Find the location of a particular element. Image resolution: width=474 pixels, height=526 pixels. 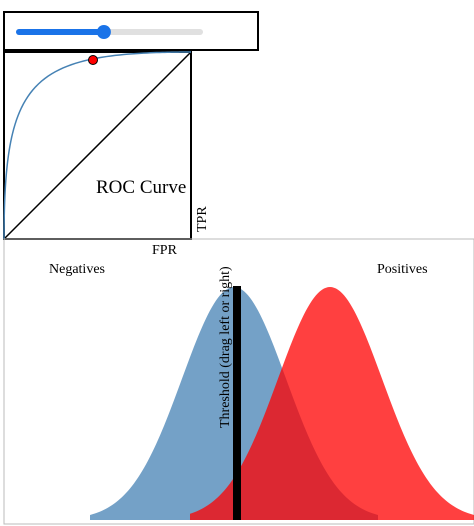

roc-y-axis-label: TPR is located at coordinates (202, 219).